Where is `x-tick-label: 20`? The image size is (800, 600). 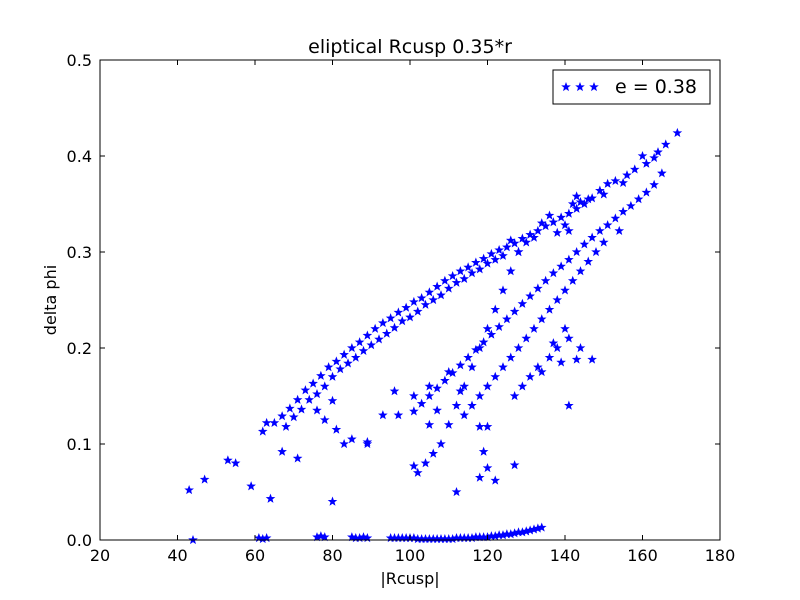 x-tick-label: 20 is located at coordinates (100, 555).